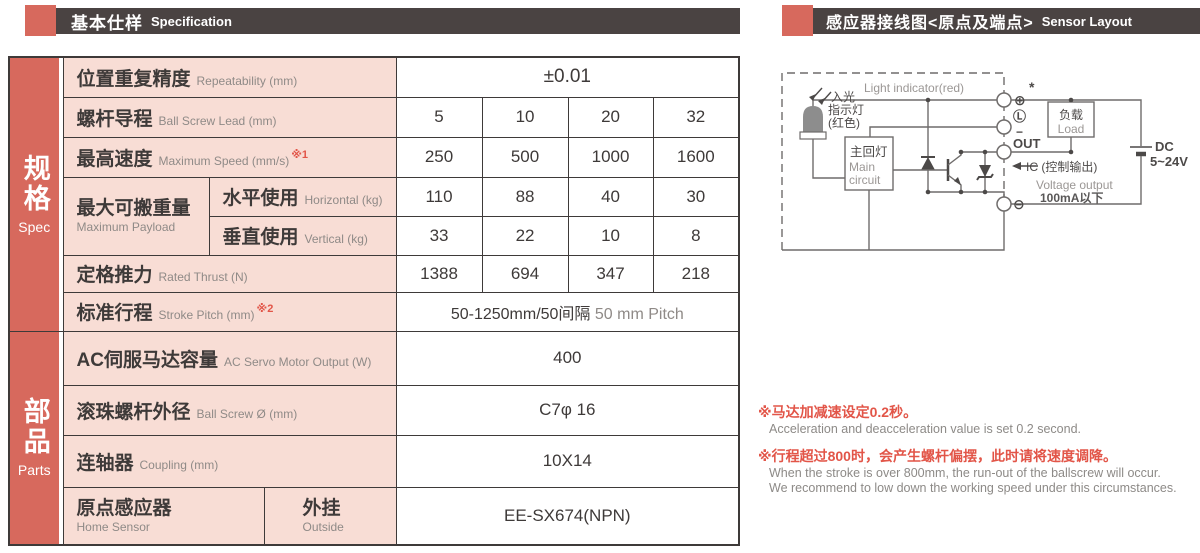 Image resolution: width=1200 pixels, height=553 pixels. I want to click on label-payload-group: 最大可搬重量 Maximum Payload, so click(136, 216).